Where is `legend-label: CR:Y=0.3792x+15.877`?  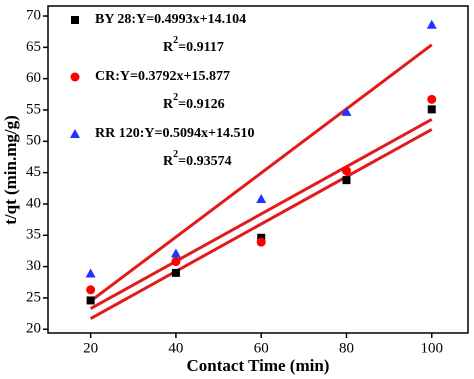 legend-label: CR:Y=0.3792x+15.877 is located at coordinates (162, 76).